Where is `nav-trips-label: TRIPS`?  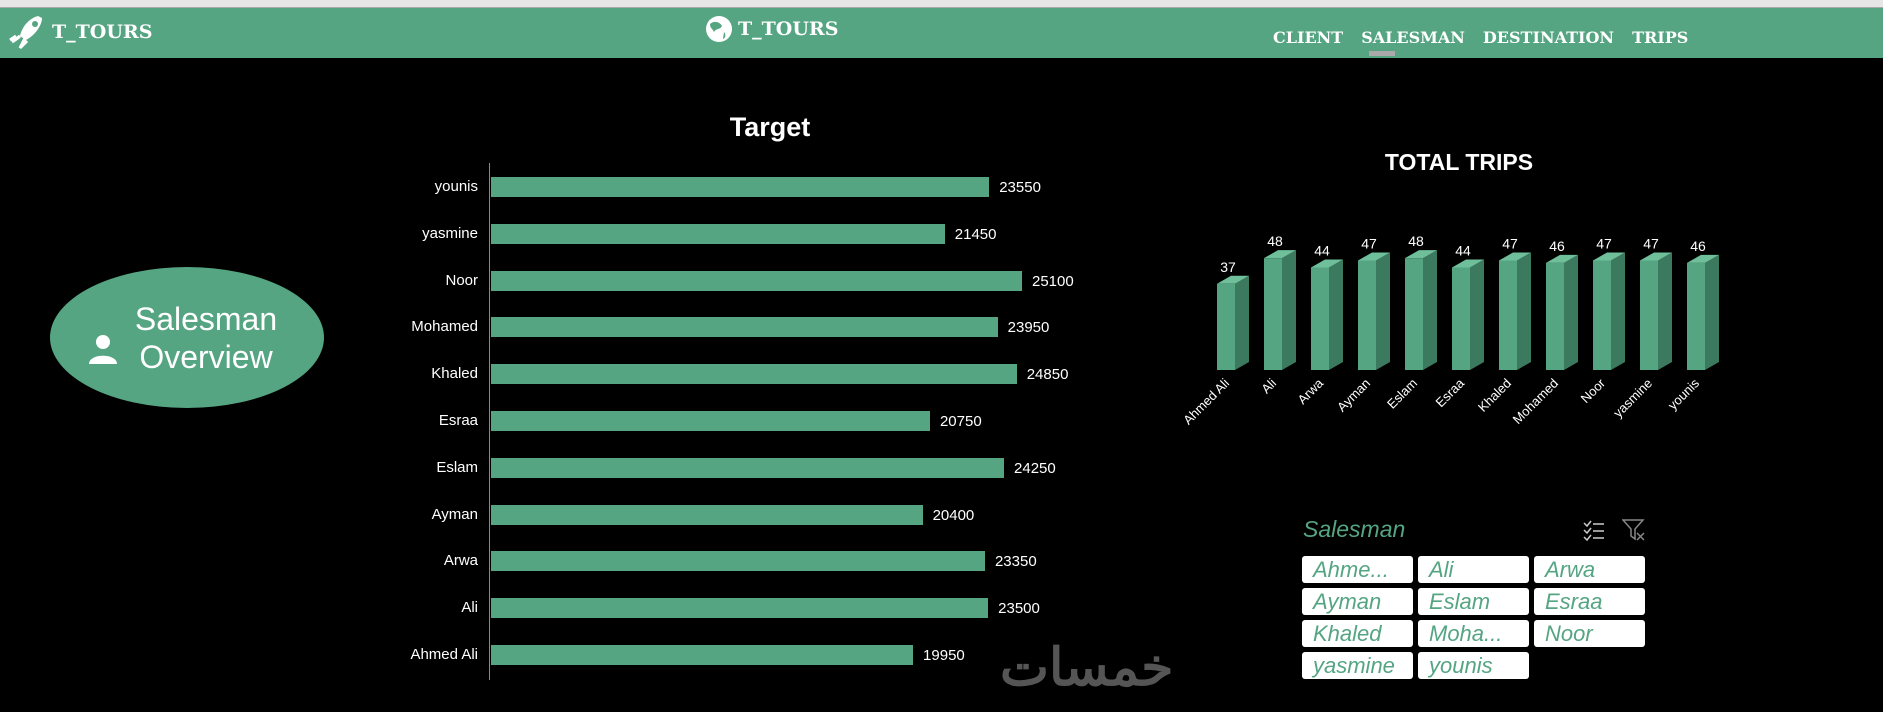
nav-trips-label: TRIPS is located at coordinates (1660, 37).